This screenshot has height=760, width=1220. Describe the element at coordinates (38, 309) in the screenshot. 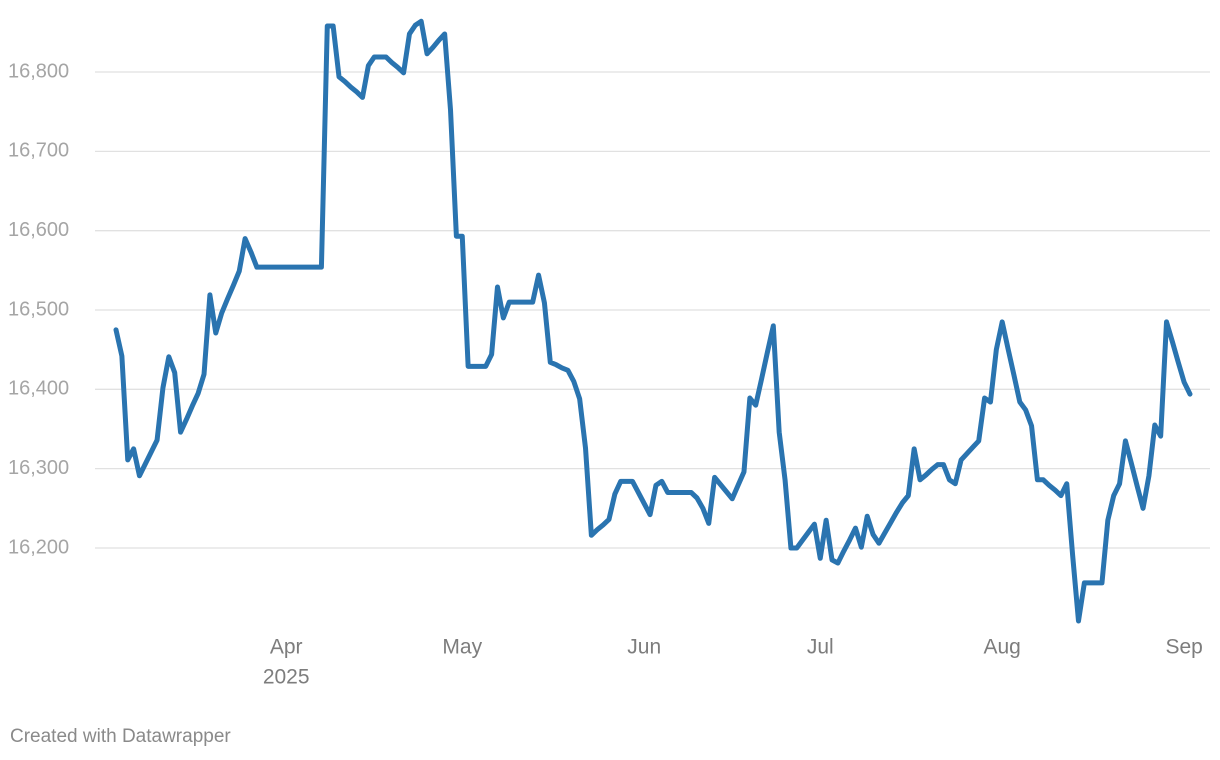

I see `y-tick-label: 16,500` at that location.